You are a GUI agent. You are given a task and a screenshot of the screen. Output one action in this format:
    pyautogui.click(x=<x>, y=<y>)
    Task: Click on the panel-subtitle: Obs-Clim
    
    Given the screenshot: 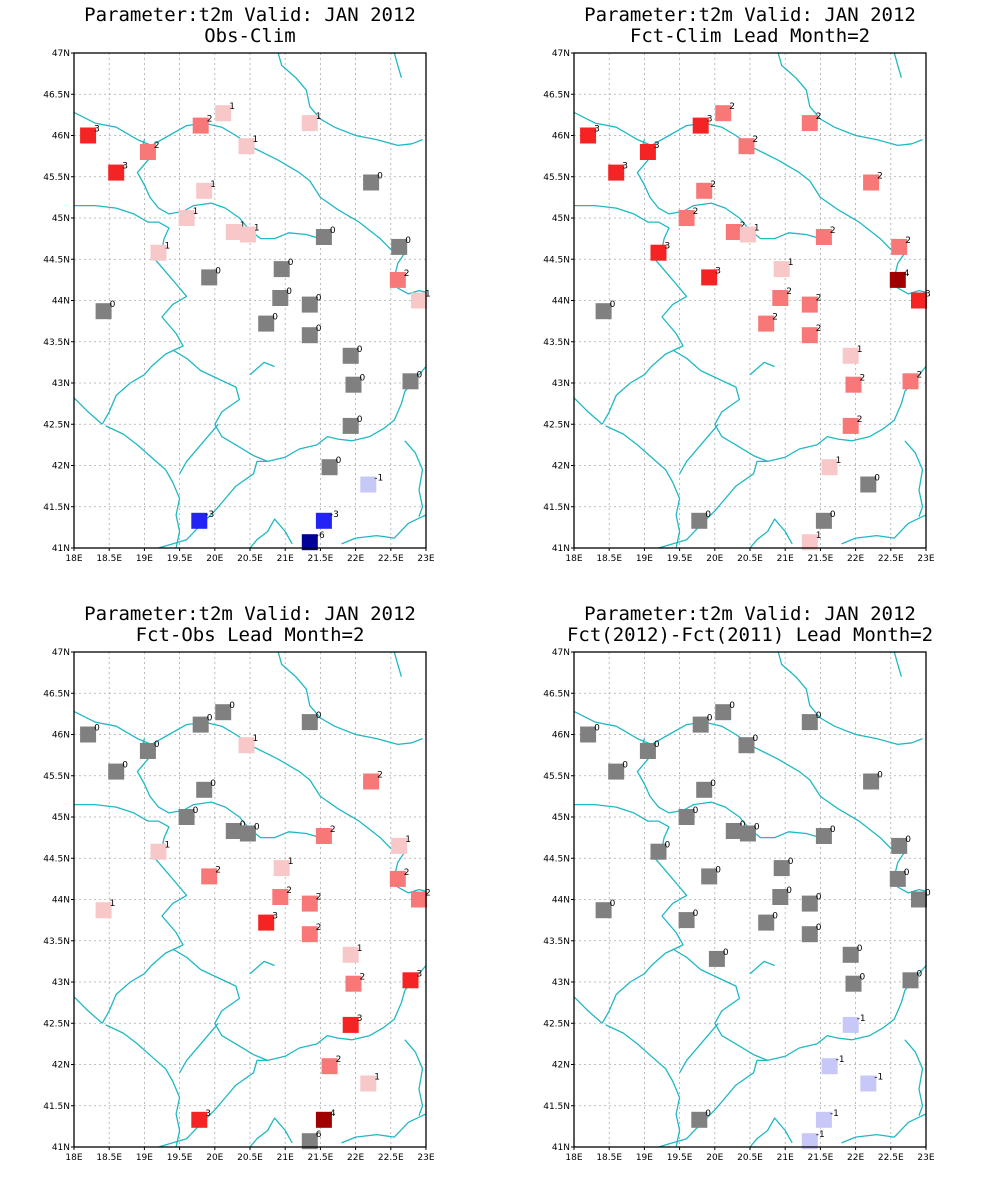 What is the action you would take?
    pyautogui.click(x=250, y=36)
    